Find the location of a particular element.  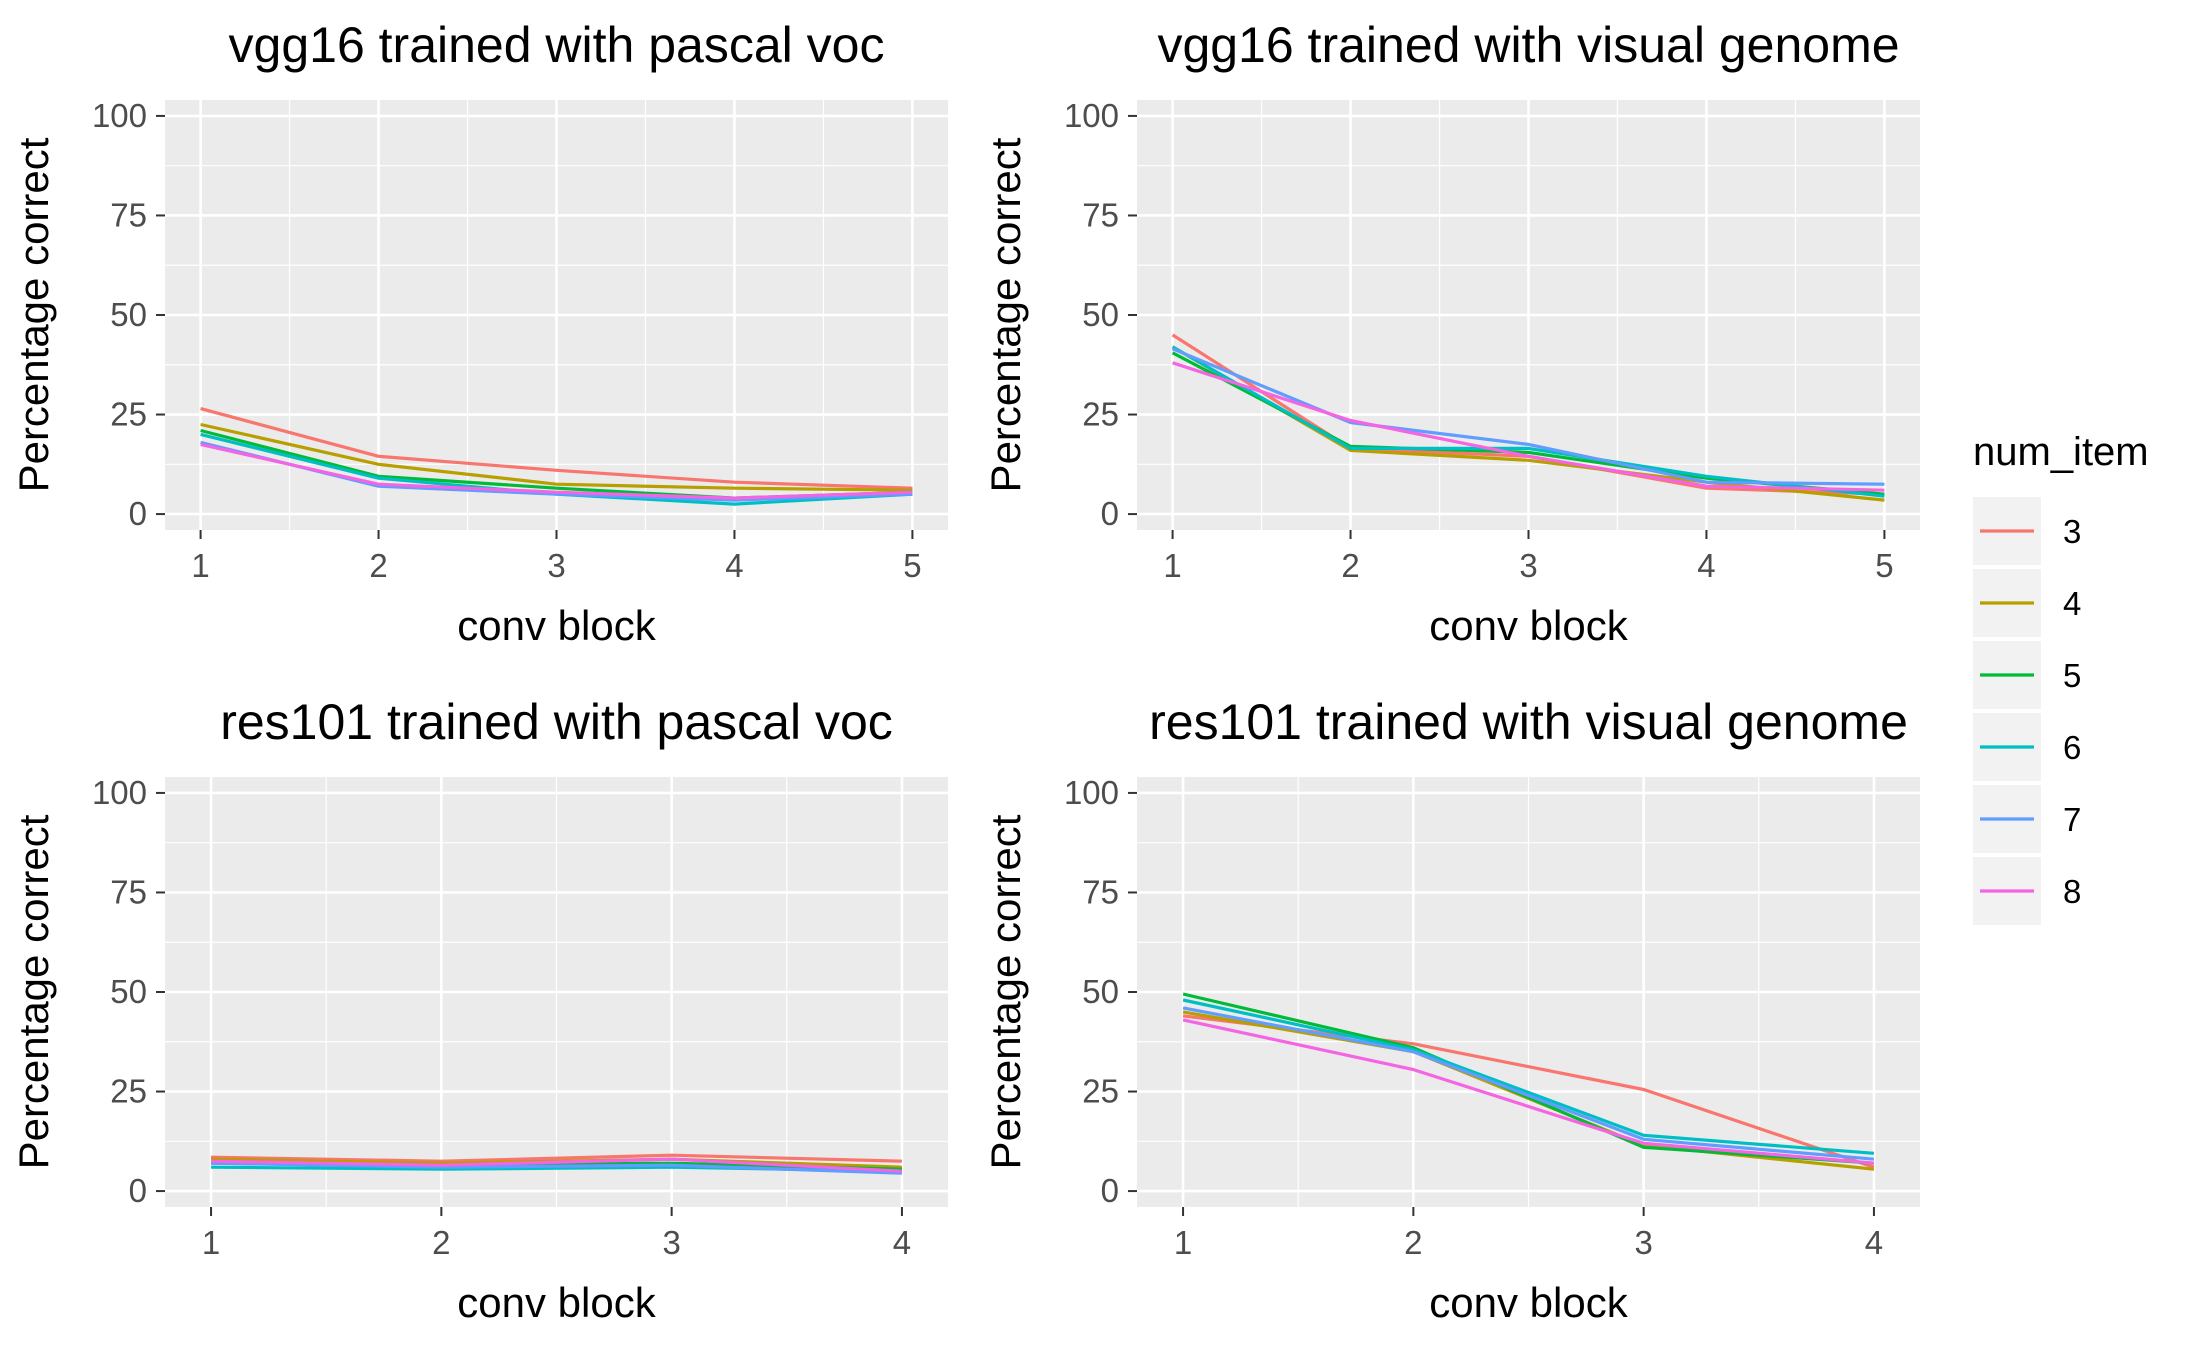

legend-label: 3 is located at coordinates (2072, 531).